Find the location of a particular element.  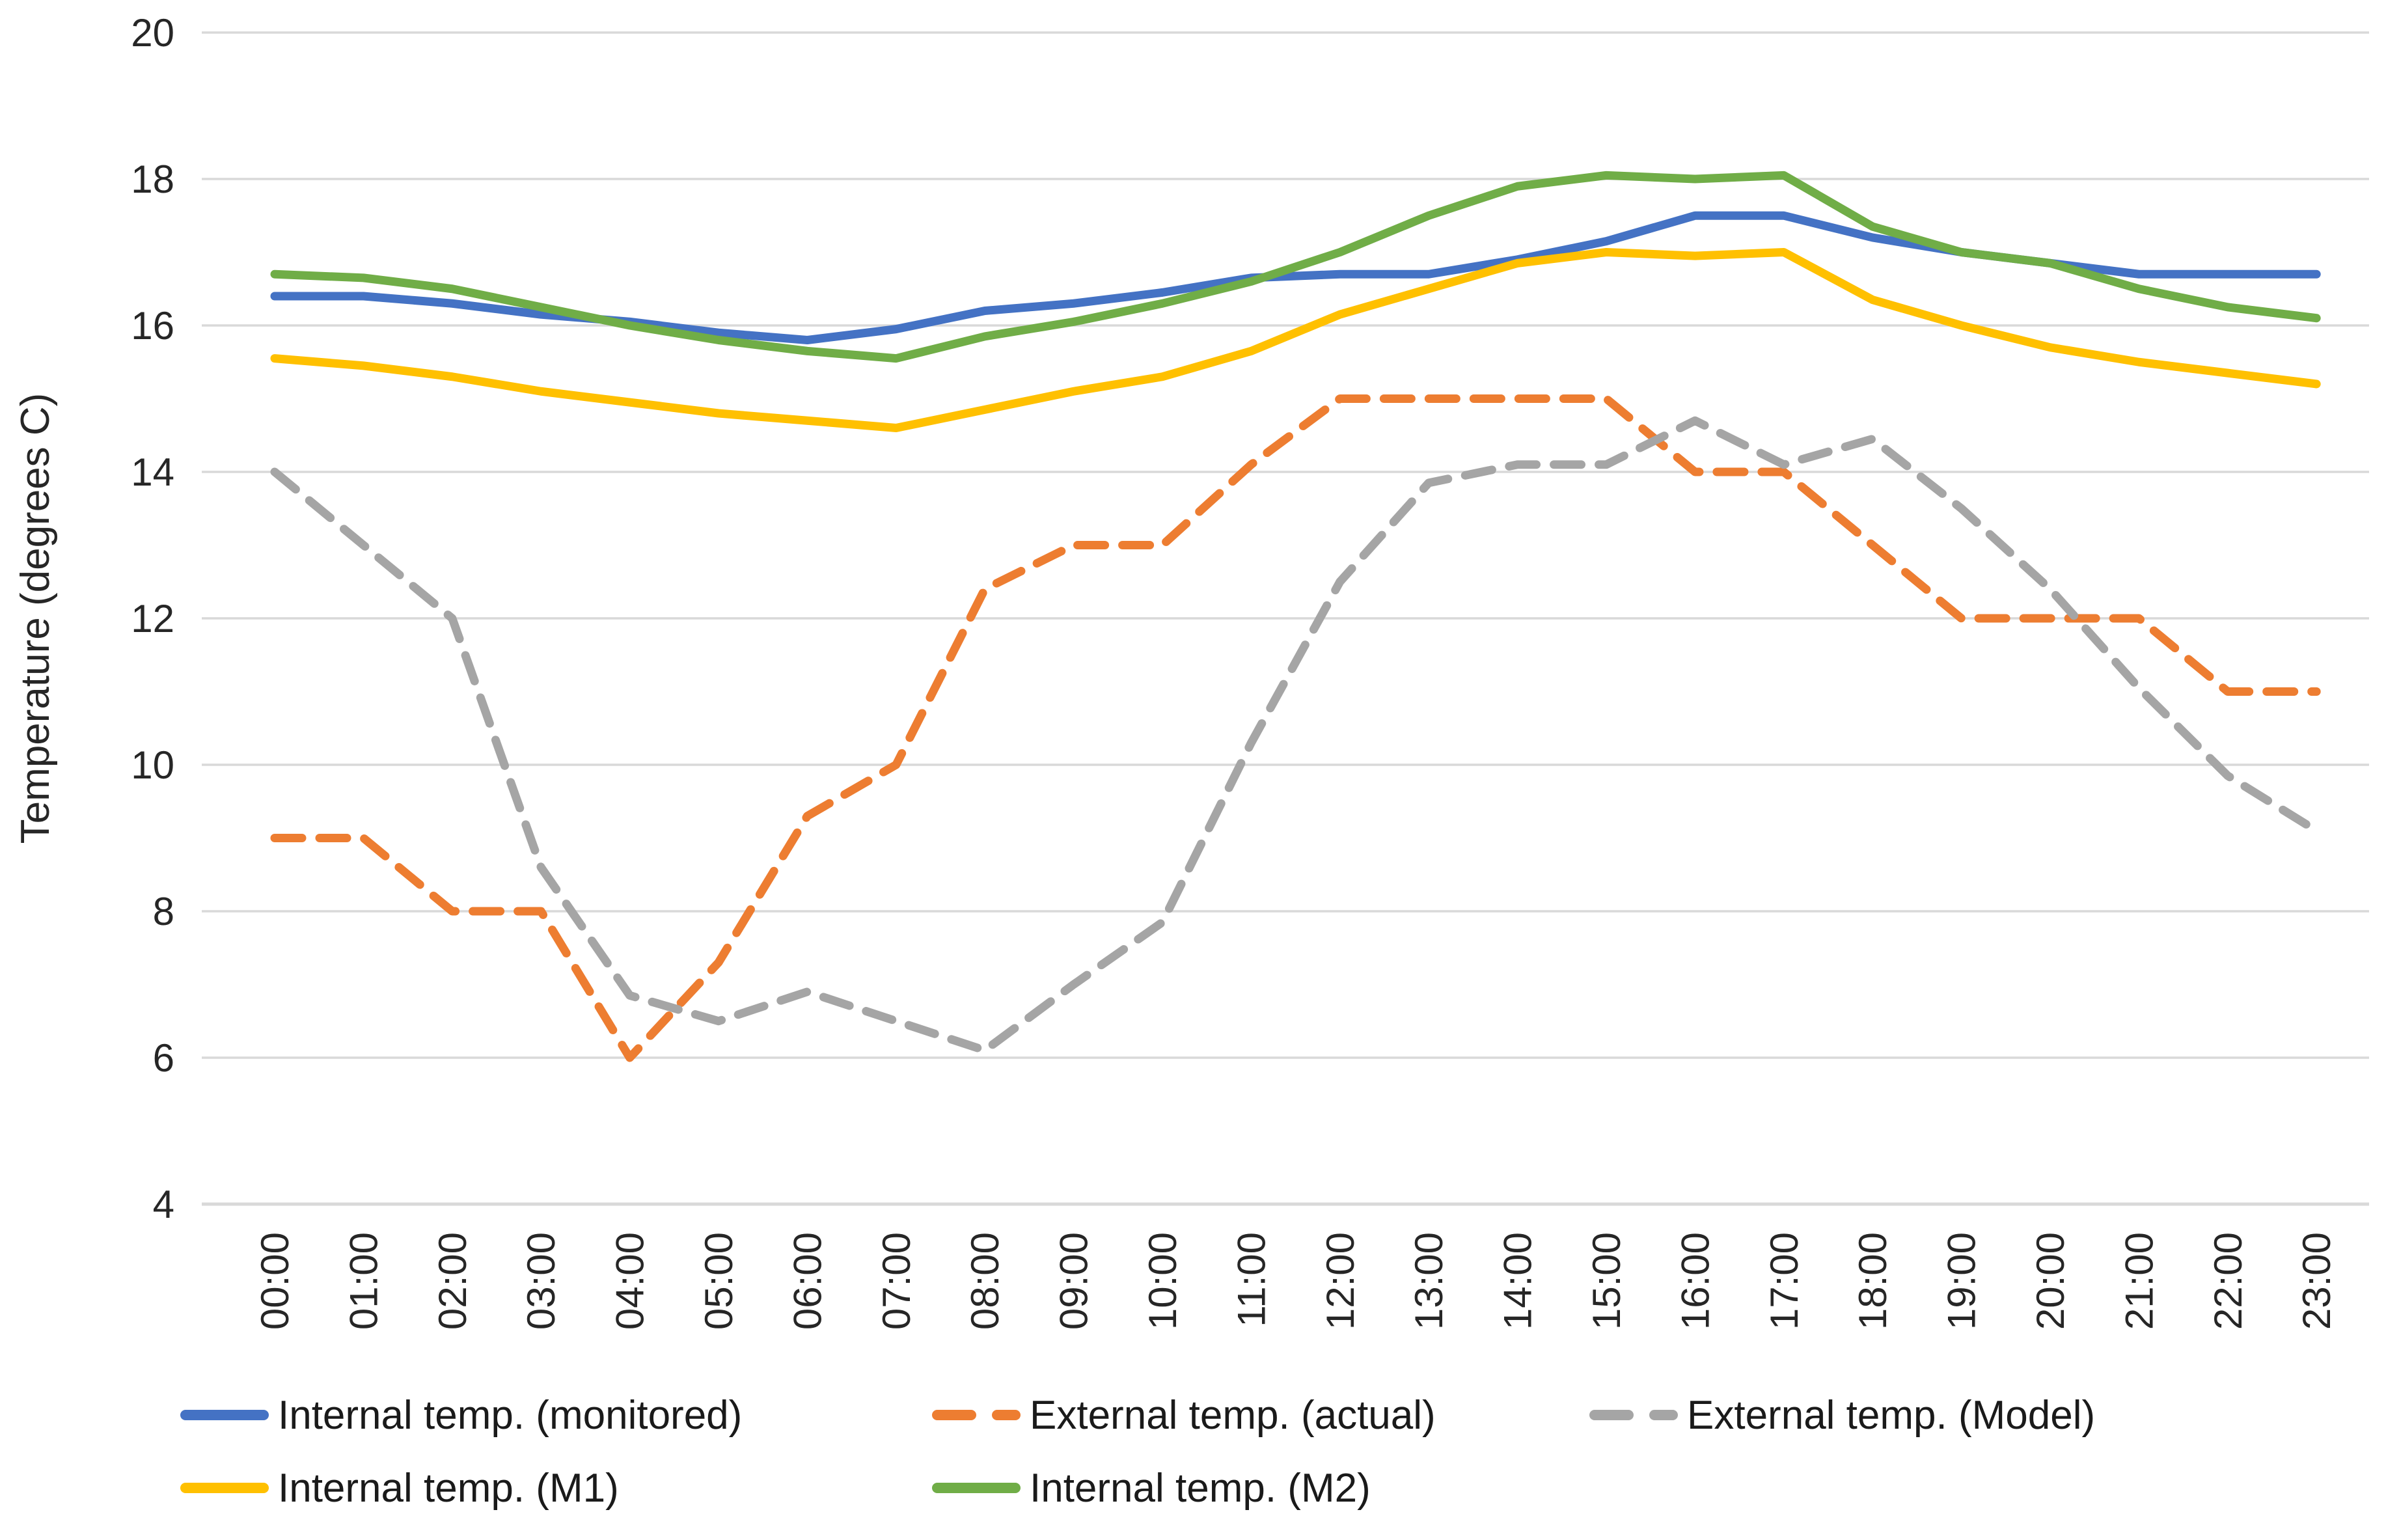

legend-label: Internal temp. (M2) is located at coordinates (1200, 1488).